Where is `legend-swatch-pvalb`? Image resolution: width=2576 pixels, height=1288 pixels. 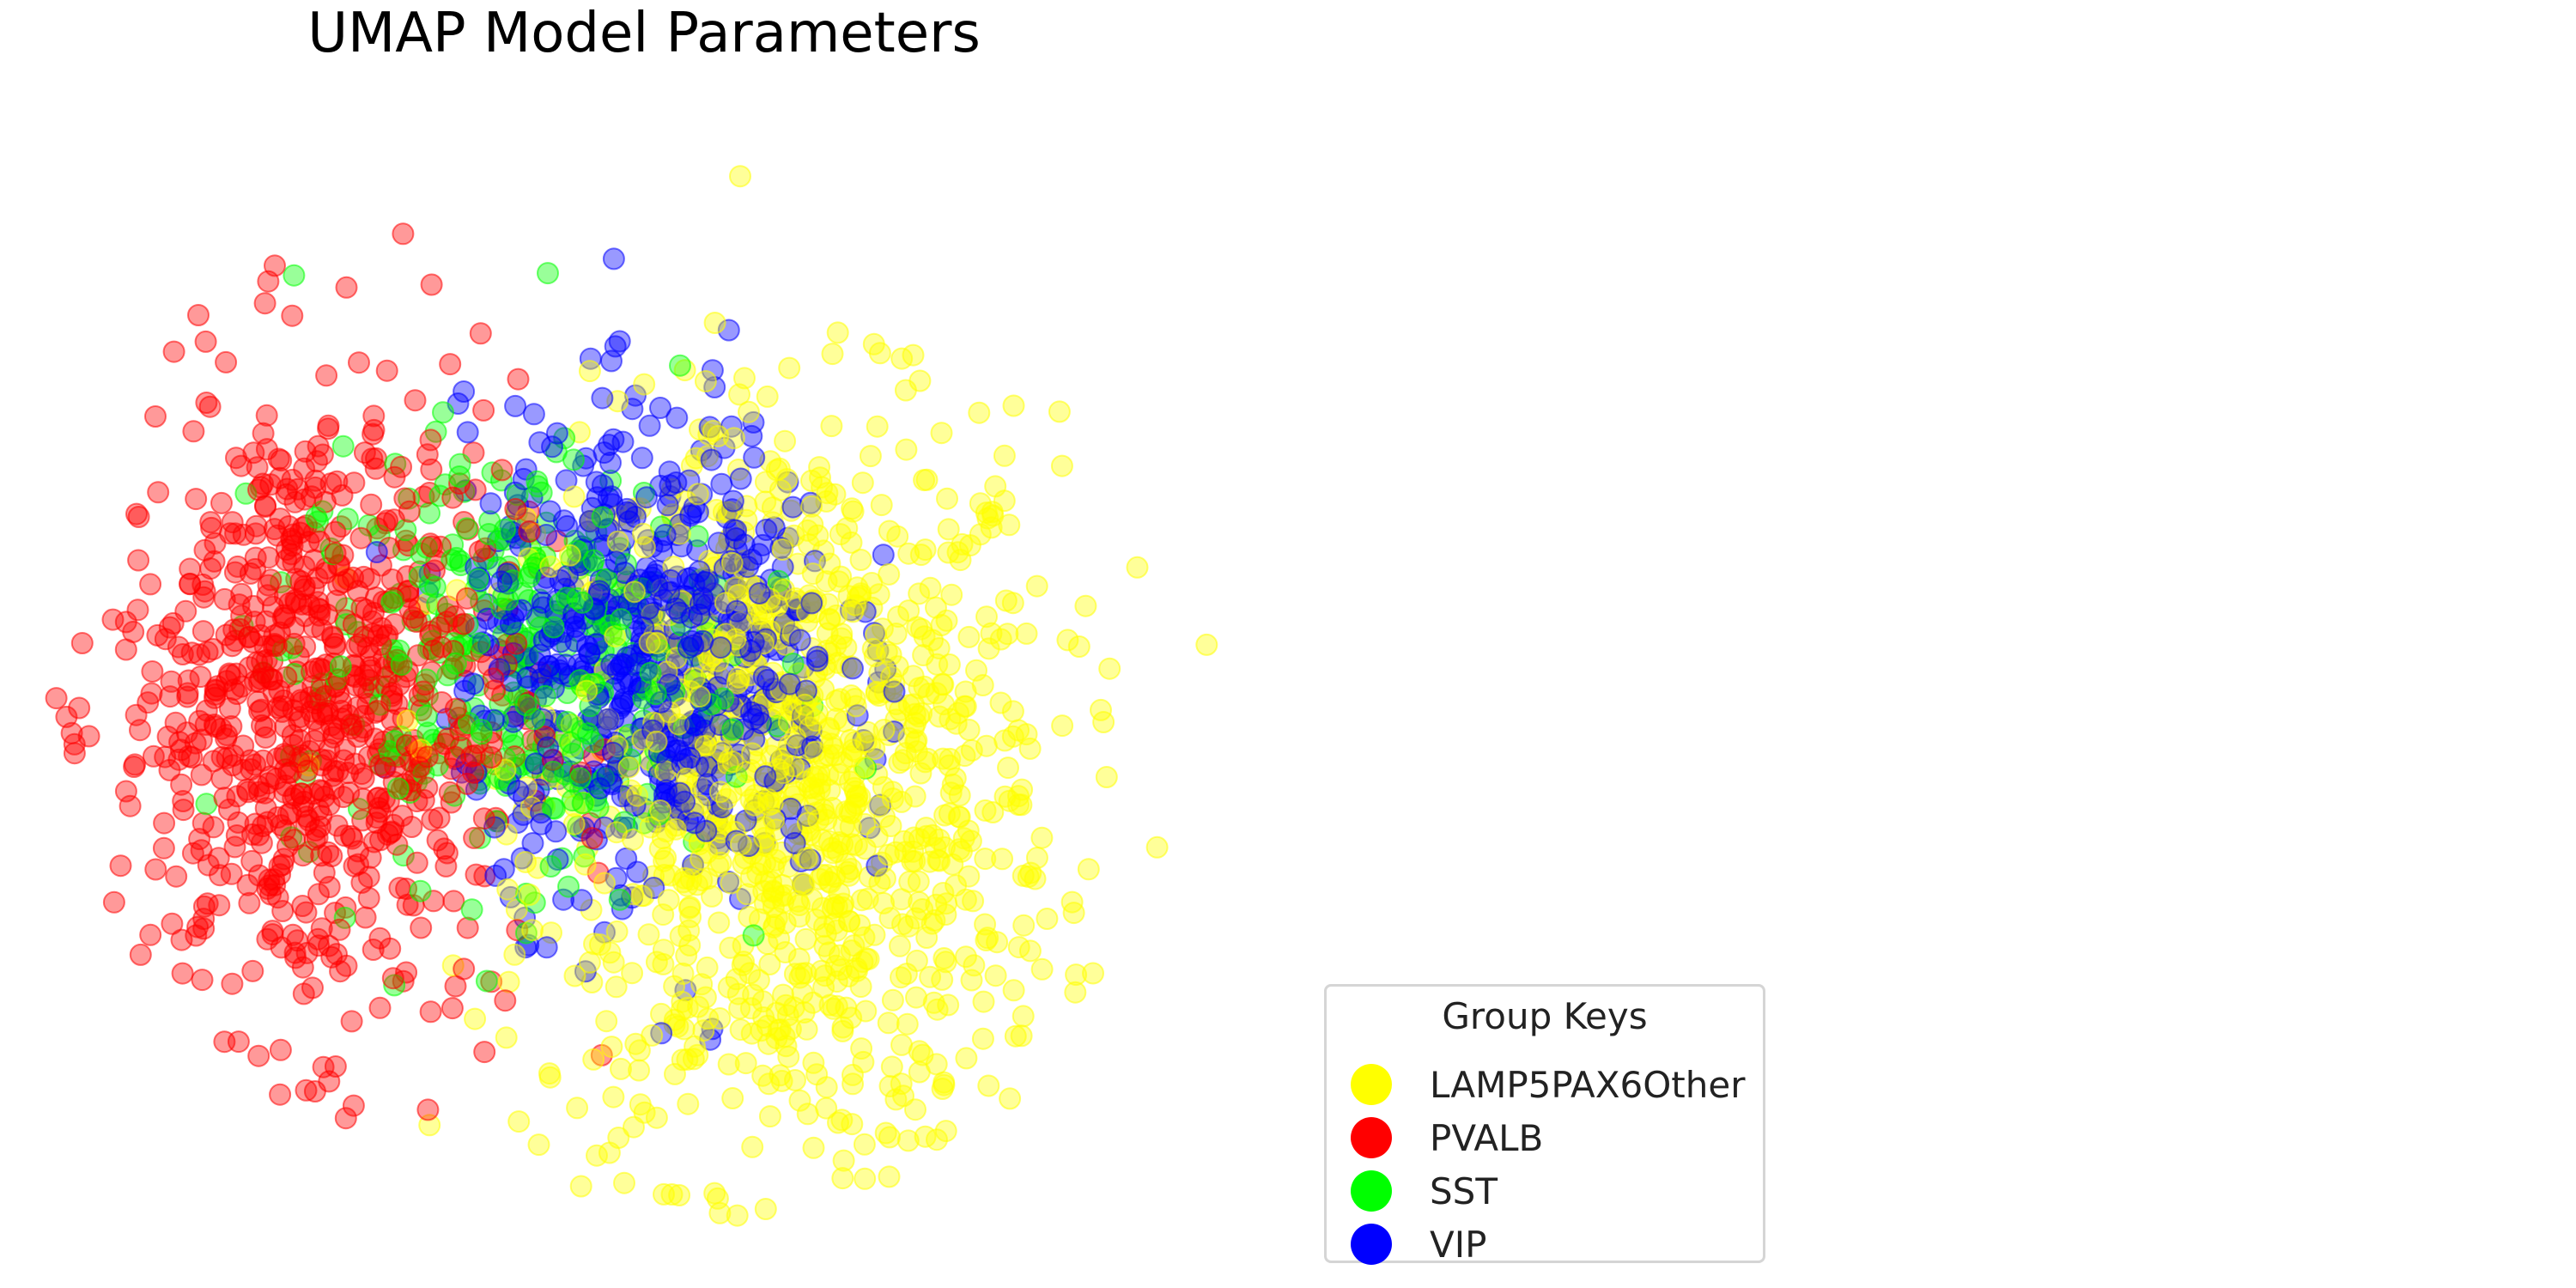
legend-swatch-pvalb is located at coordinates (1371, 1137).